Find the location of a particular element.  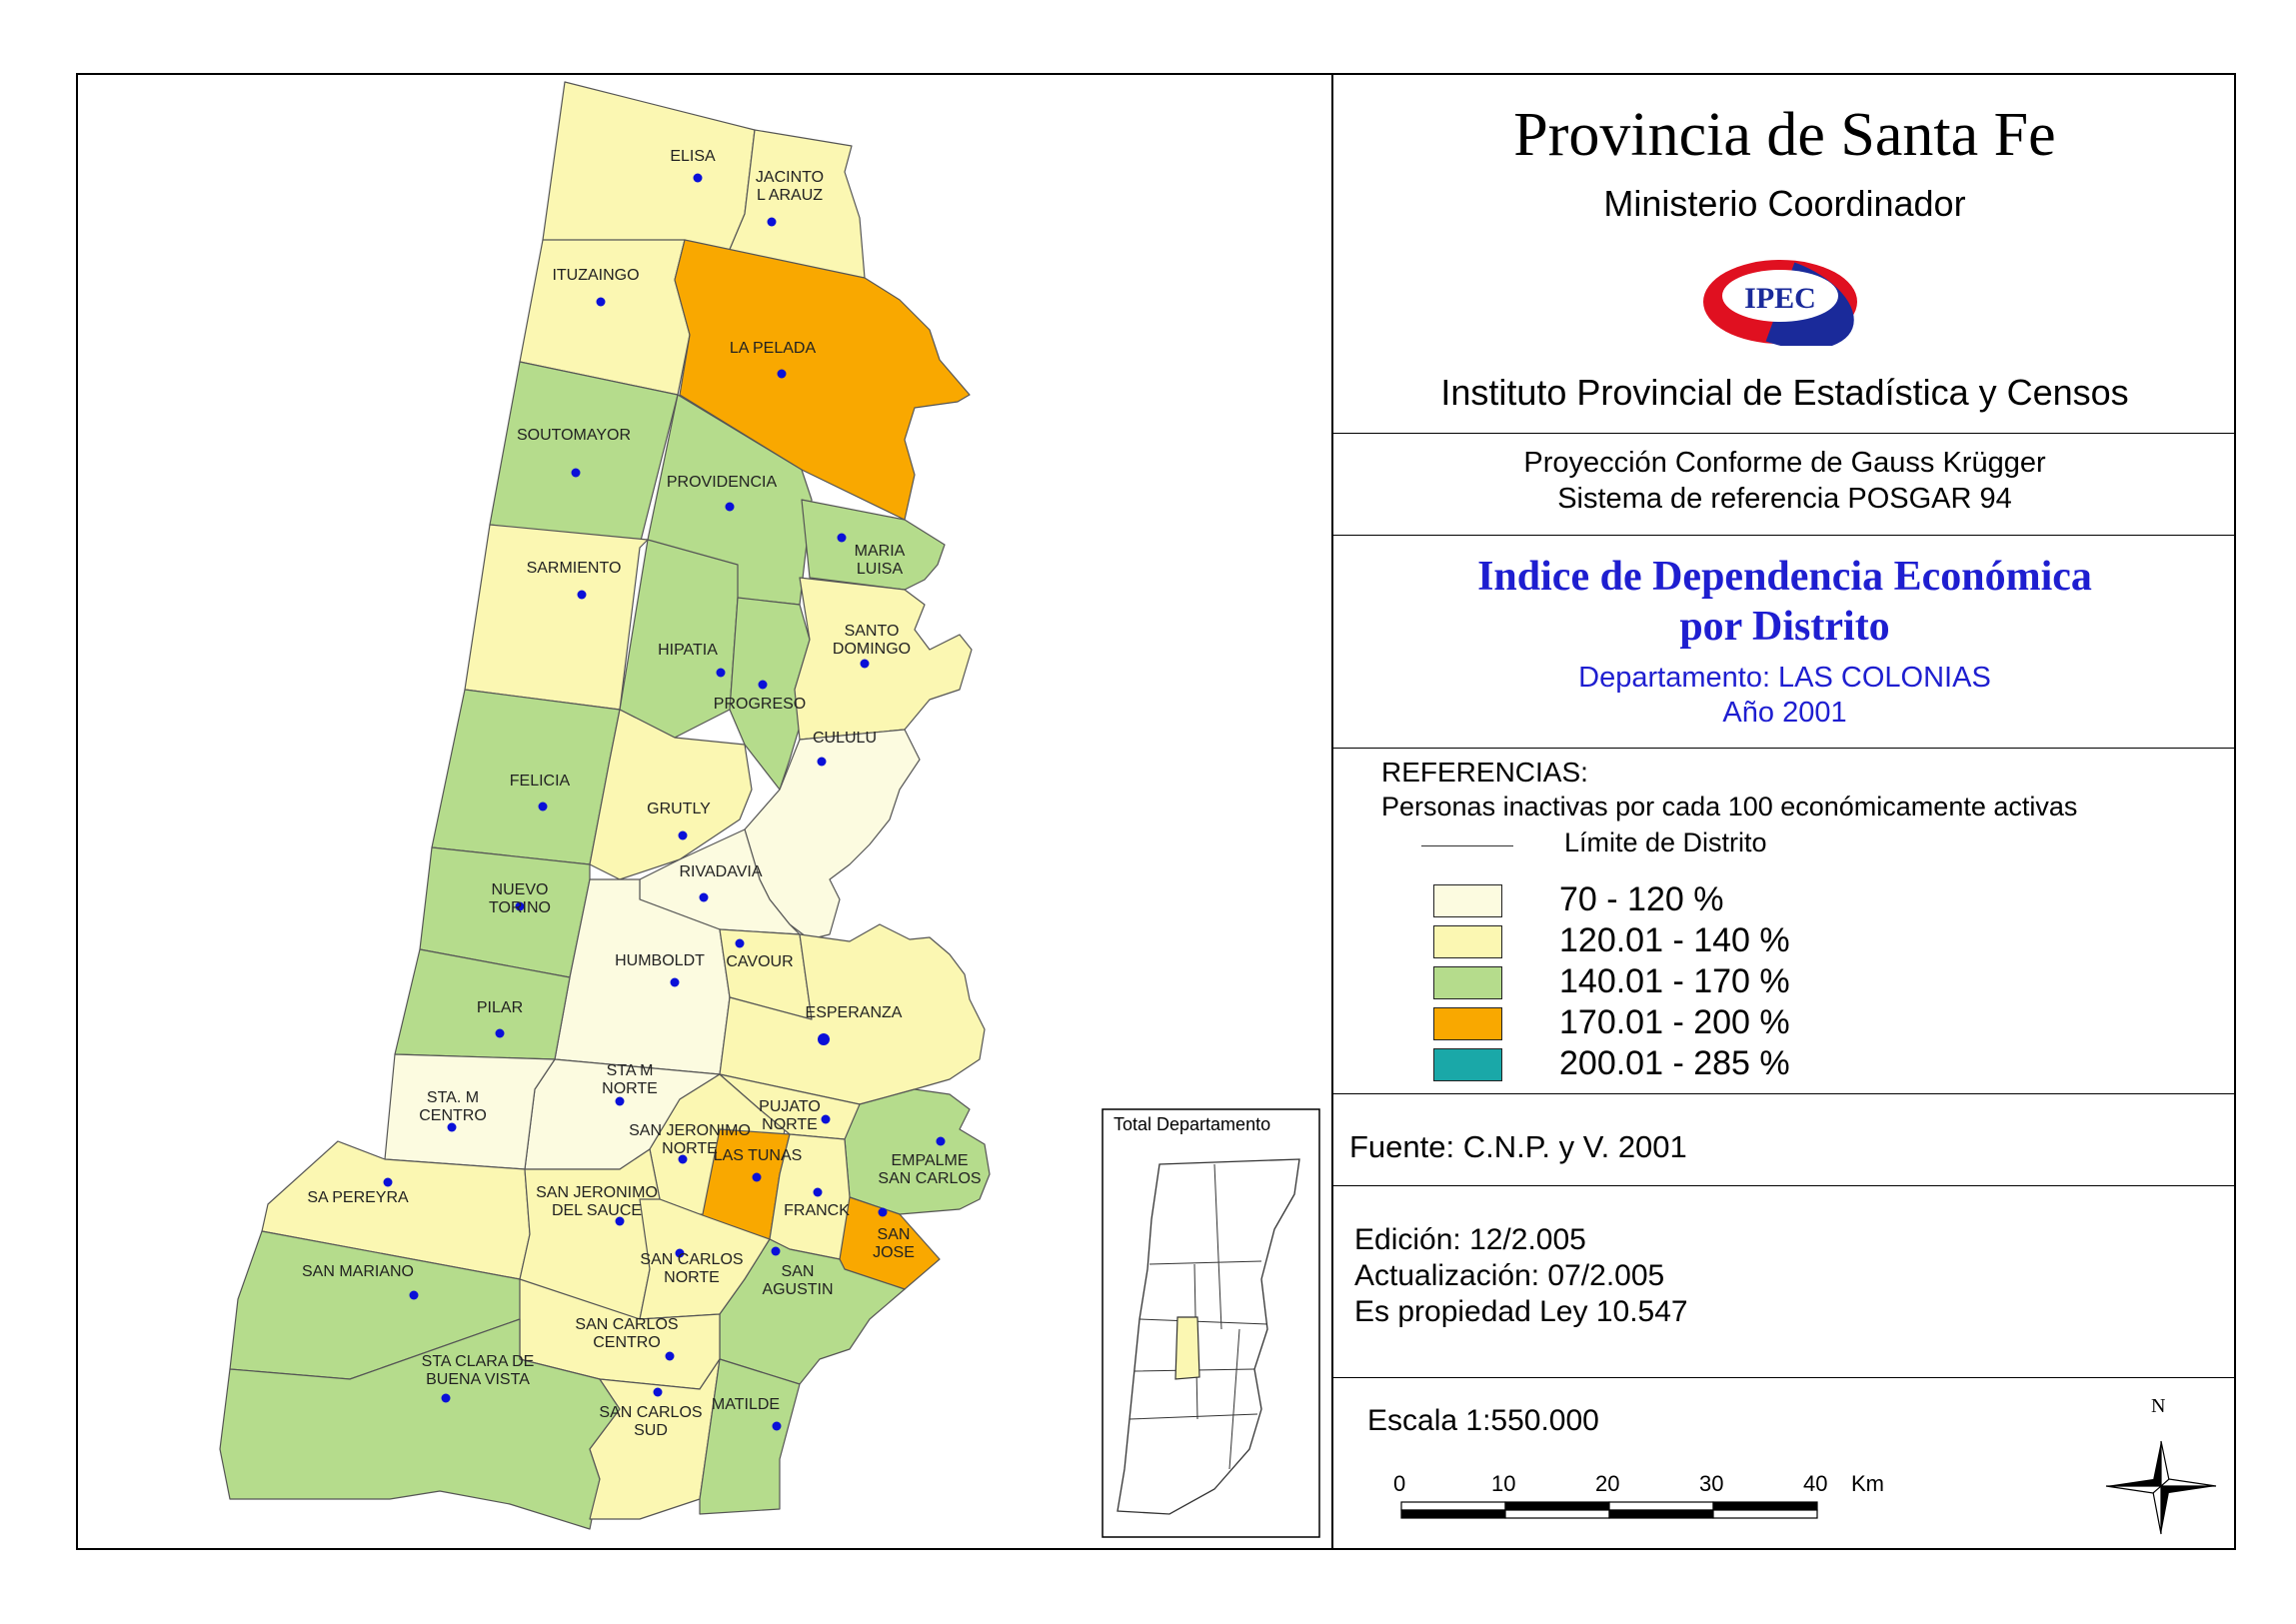

legend-heading: REFERENCIAS: is located at coordinates (1485, 772).